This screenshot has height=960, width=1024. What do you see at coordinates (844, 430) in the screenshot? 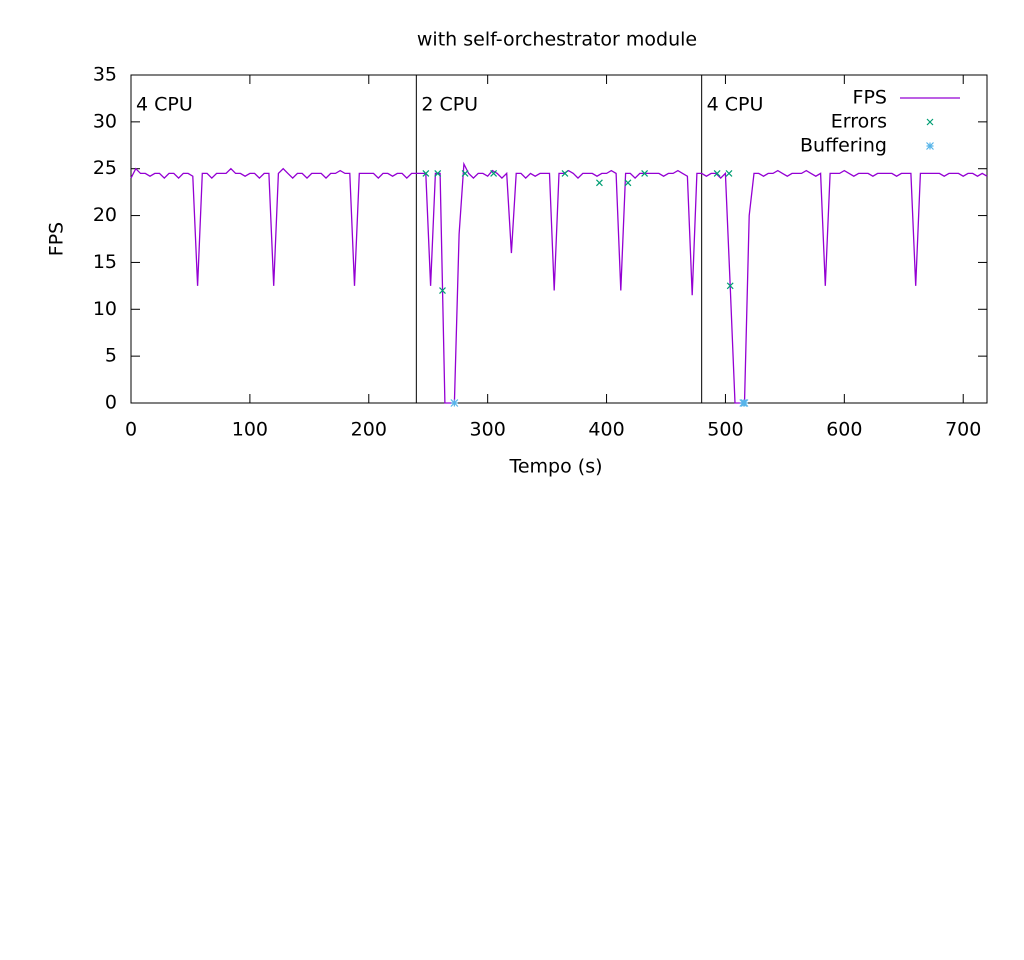
I see `x-tick-label: 600` at bounding box center [844, 430].